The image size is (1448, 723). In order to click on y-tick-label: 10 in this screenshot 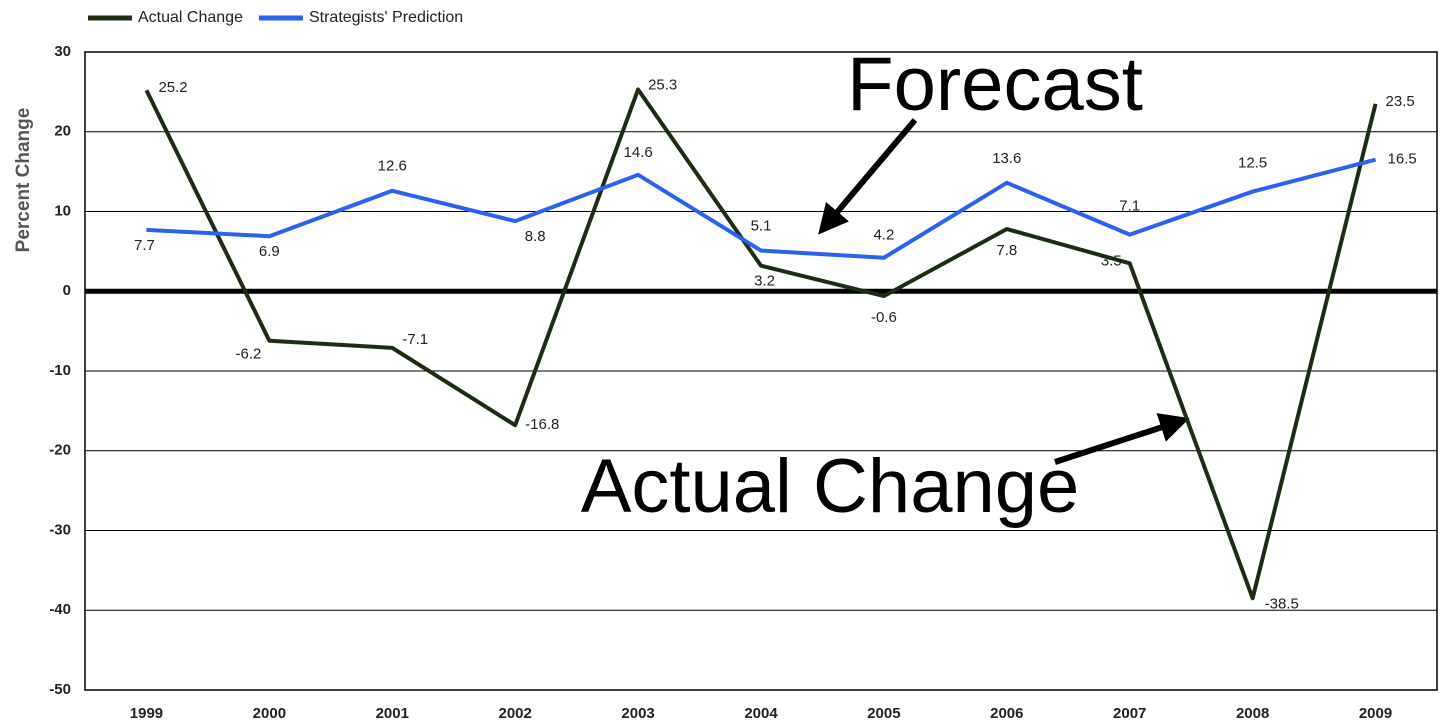, I will do `click(62, 210)`.